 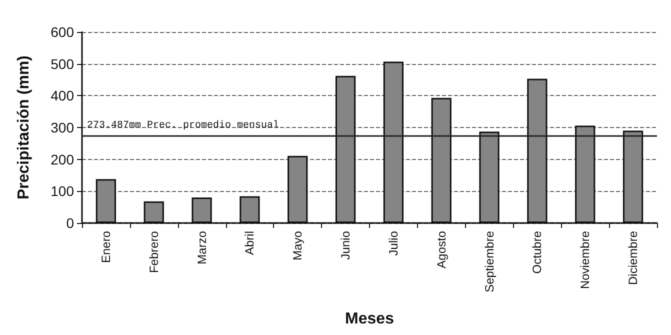 I want to click on x-axis-title: Meses, so click(x=369, y=319).